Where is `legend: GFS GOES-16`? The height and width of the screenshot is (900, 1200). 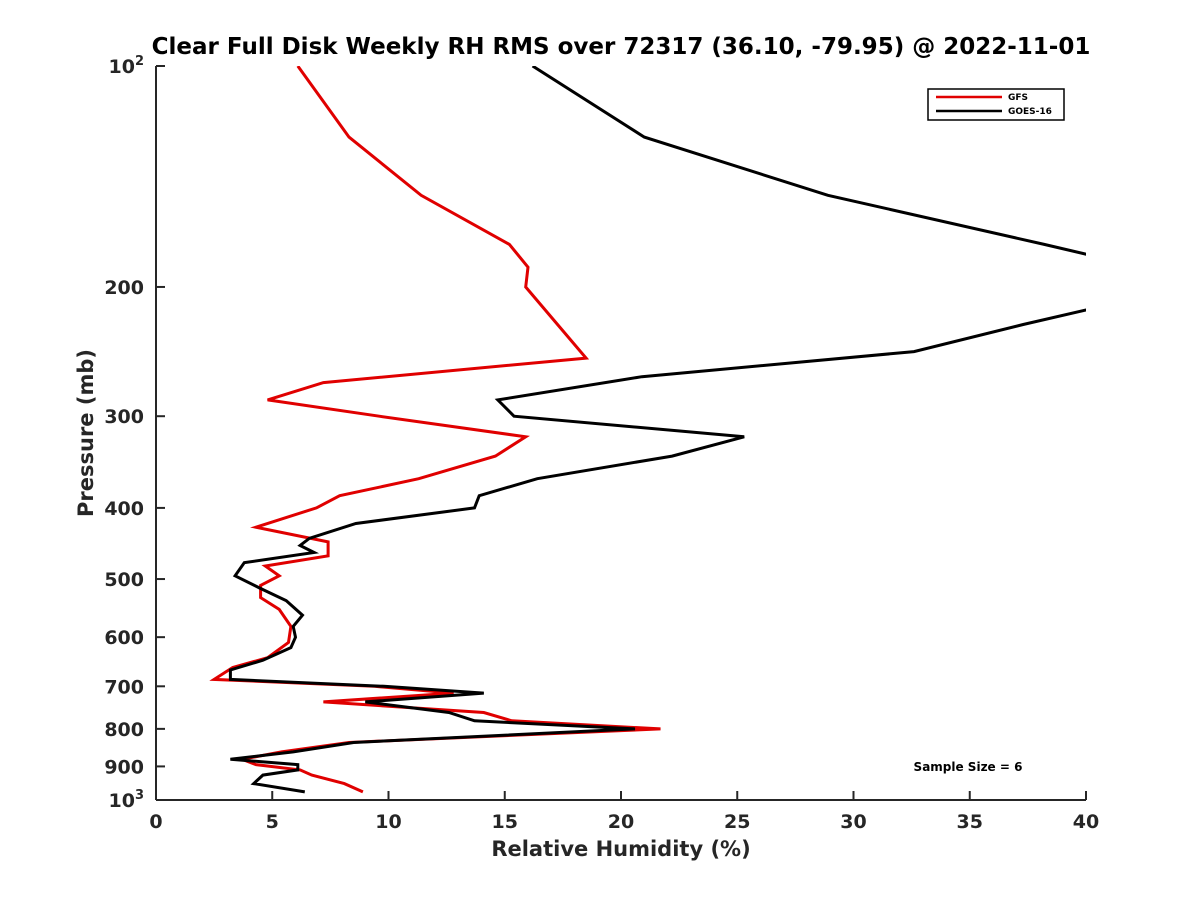
legend: GFS GOES-16 is located at coordinates (996, 104).